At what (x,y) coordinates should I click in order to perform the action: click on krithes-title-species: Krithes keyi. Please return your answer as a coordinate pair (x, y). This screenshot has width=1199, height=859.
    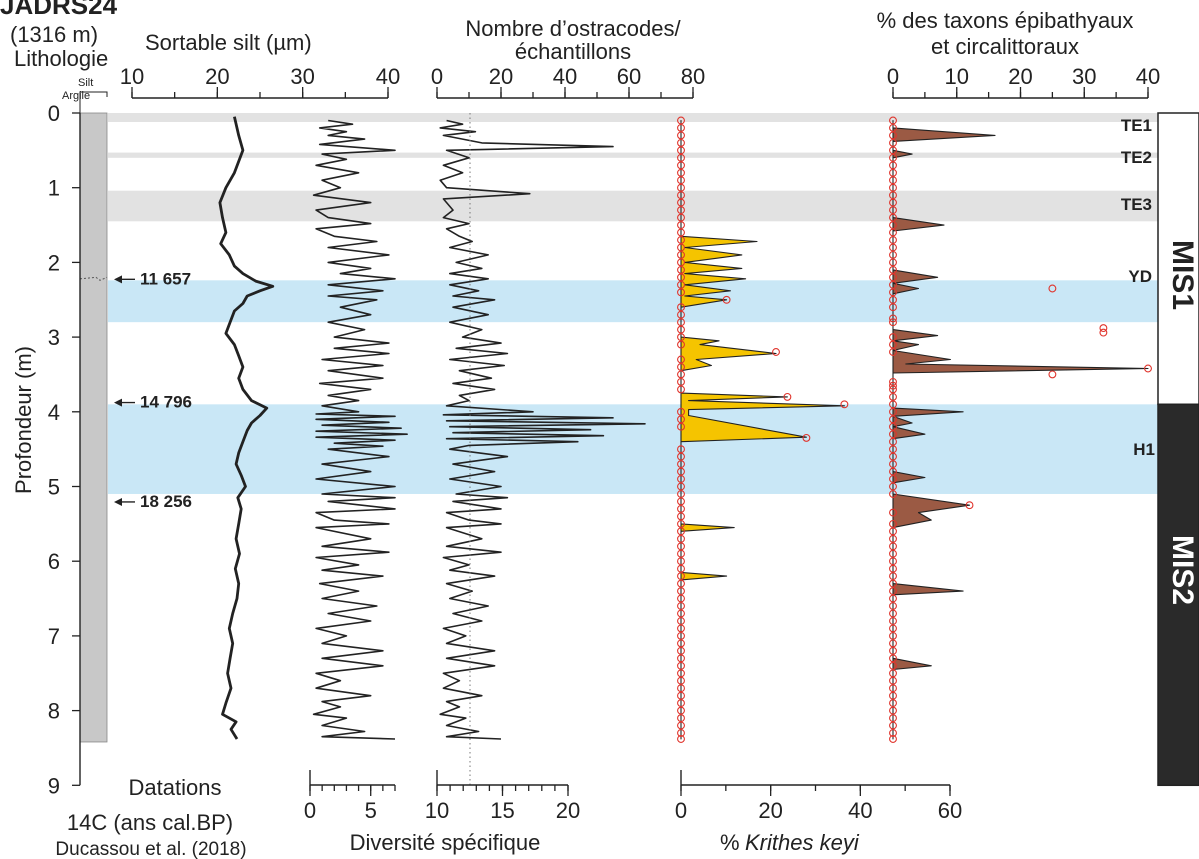
    Looking at the image, I should click on (802, 842).